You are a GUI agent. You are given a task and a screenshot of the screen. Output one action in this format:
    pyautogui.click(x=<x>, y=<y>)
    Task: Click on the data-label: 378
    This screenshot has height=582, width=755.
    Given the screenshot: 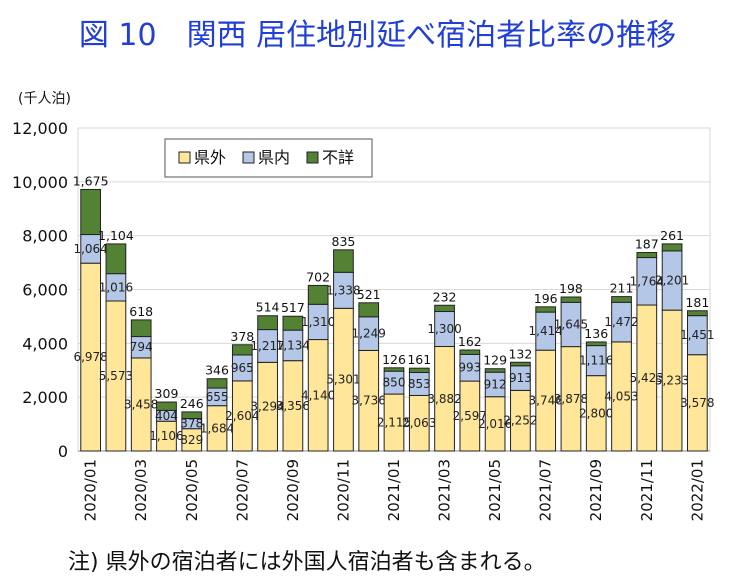 What is the action you would take?
    pyautogui.click(x=242, y=336)
    